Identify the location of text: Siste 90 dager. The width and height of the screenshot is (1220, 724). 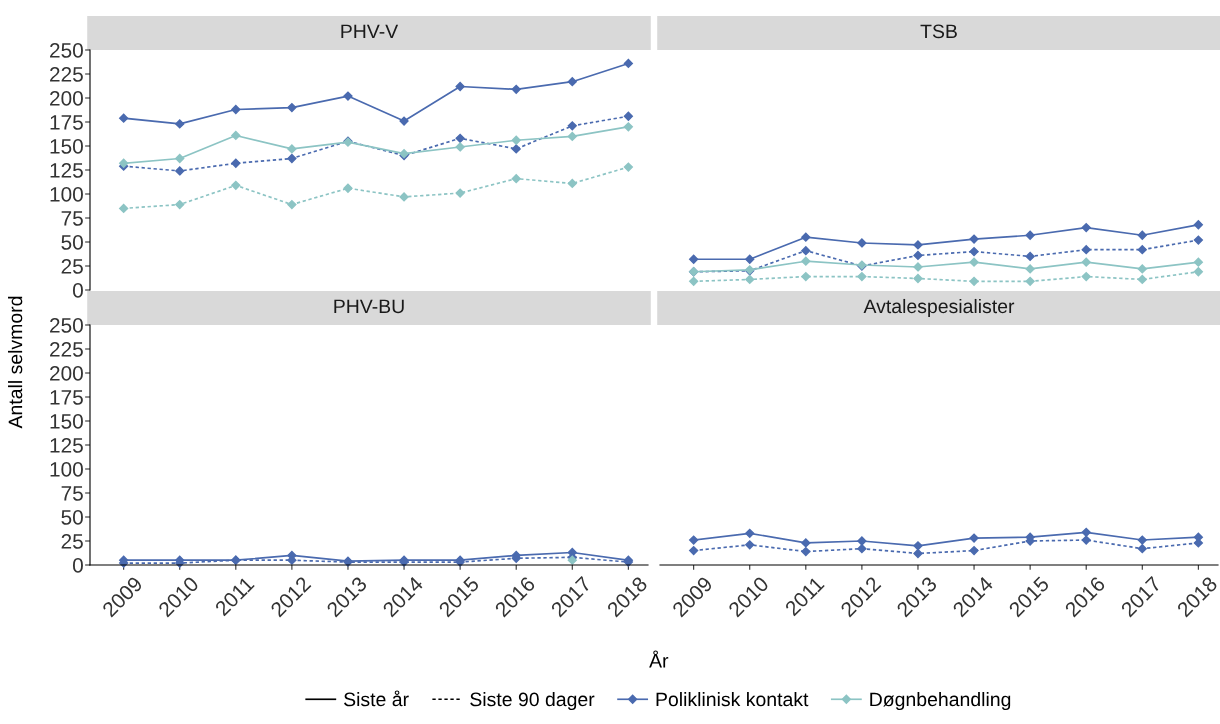
(532, 701).